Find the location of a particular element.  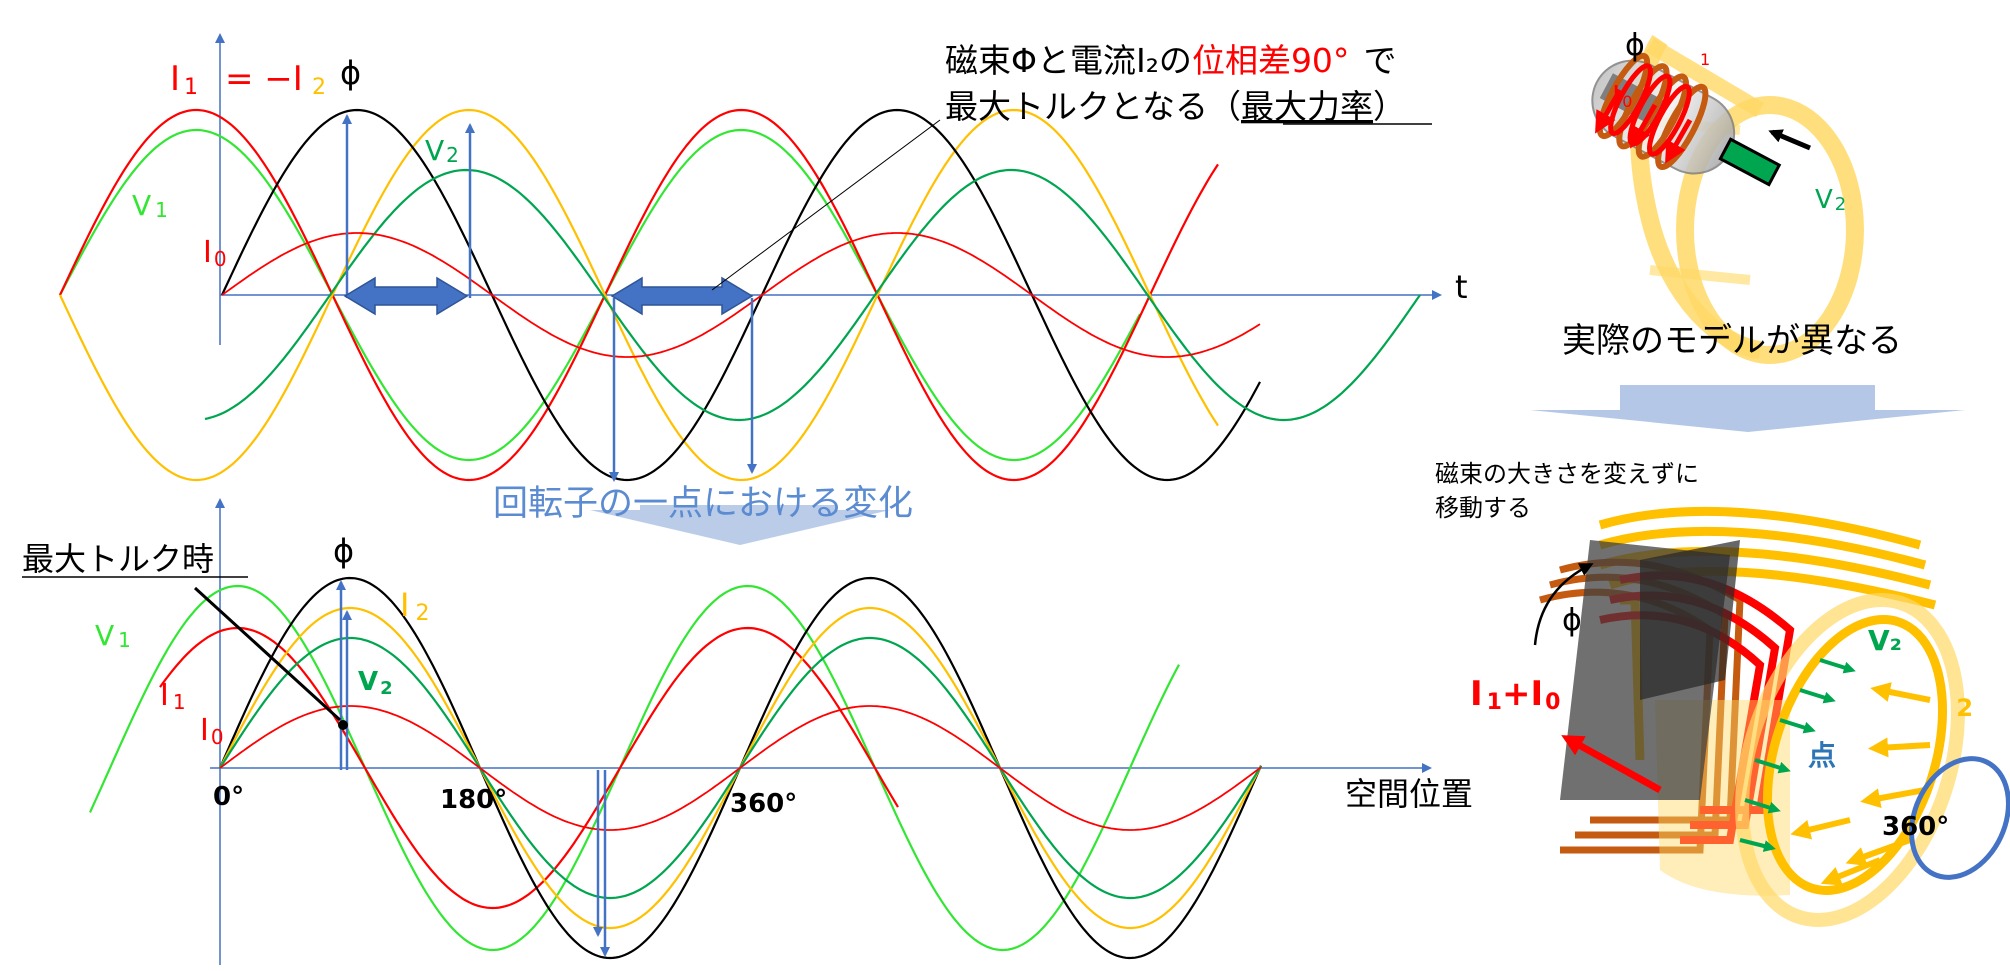

phase-note-line1: 磁束Φと電流I₂の位相差90° で is located at coordinates (1170, 60).